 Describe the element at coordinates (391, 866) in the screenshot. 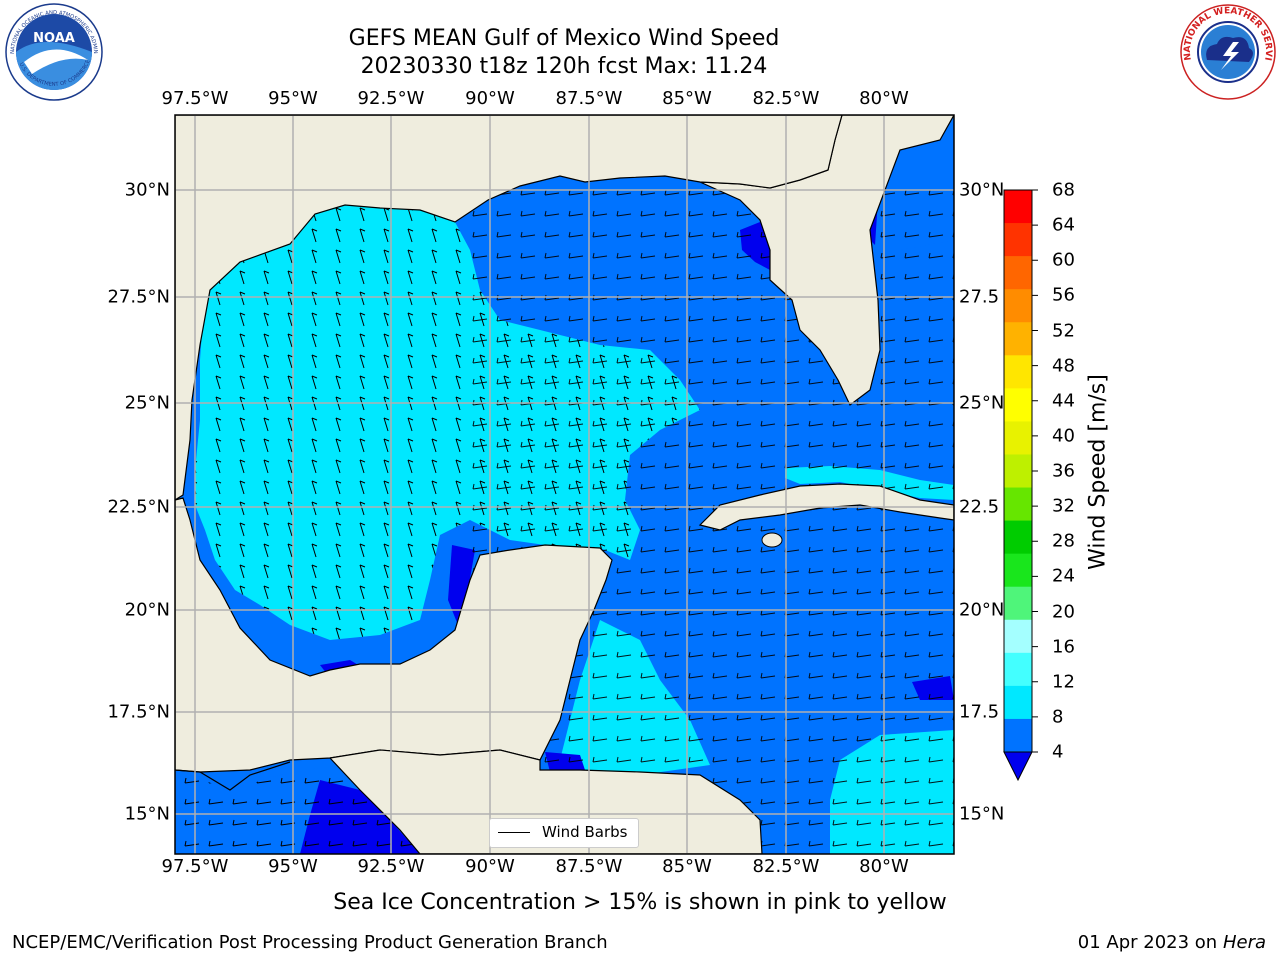

I see `lon-tick-bottom: 92.5°W` at that location.